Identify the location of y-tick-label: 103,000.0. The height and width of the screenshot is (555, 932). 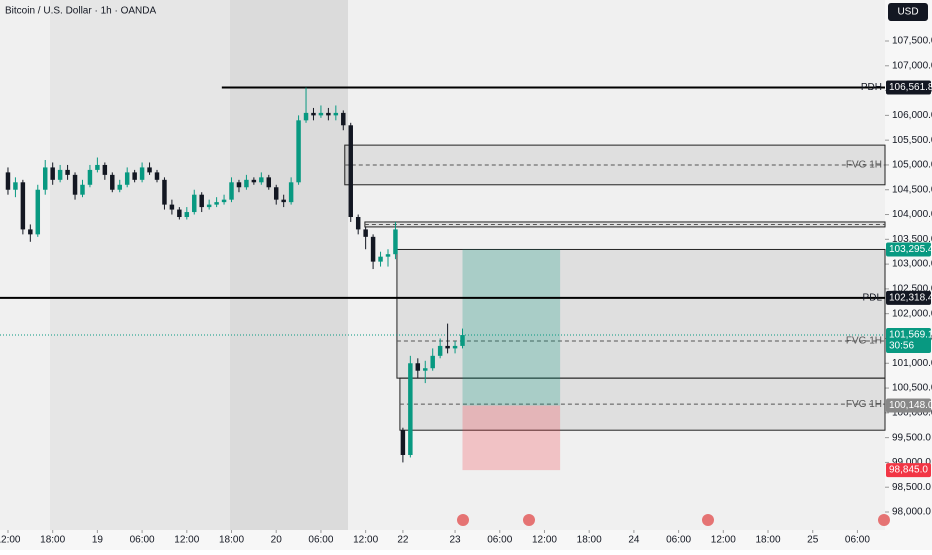
(912, 264).